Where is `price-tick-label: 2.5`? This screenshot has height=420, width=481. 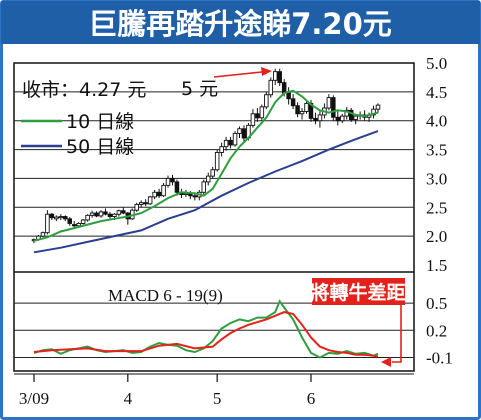
price-tick-label: 2.5 is located at coordinates (436, 207).